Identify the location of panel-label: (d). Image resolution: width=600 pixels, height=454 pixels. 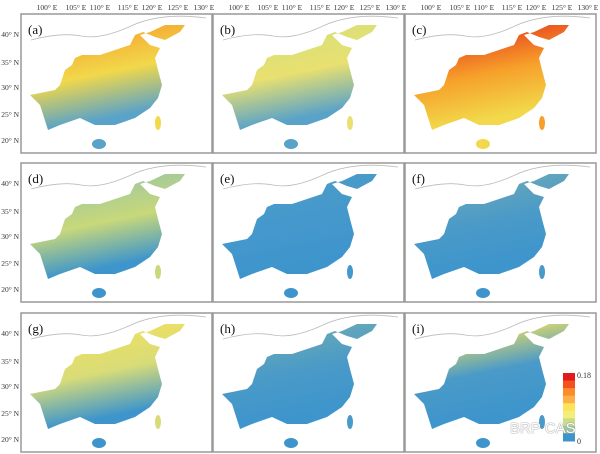
(35, 178).